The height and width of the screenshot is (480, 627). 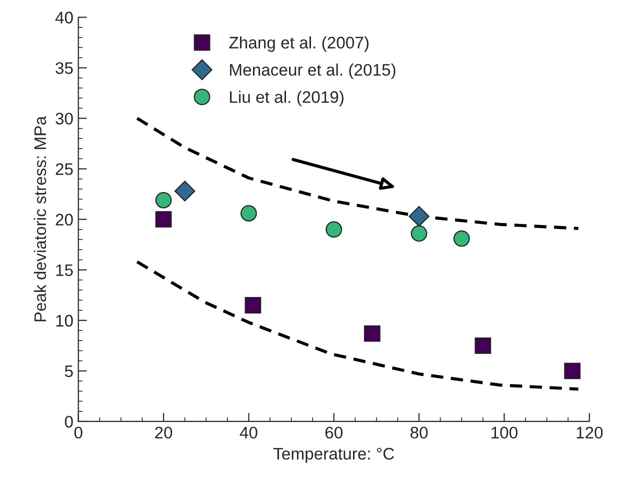 I want to click on y-tick-label: 15, so click(x=64, y=270).